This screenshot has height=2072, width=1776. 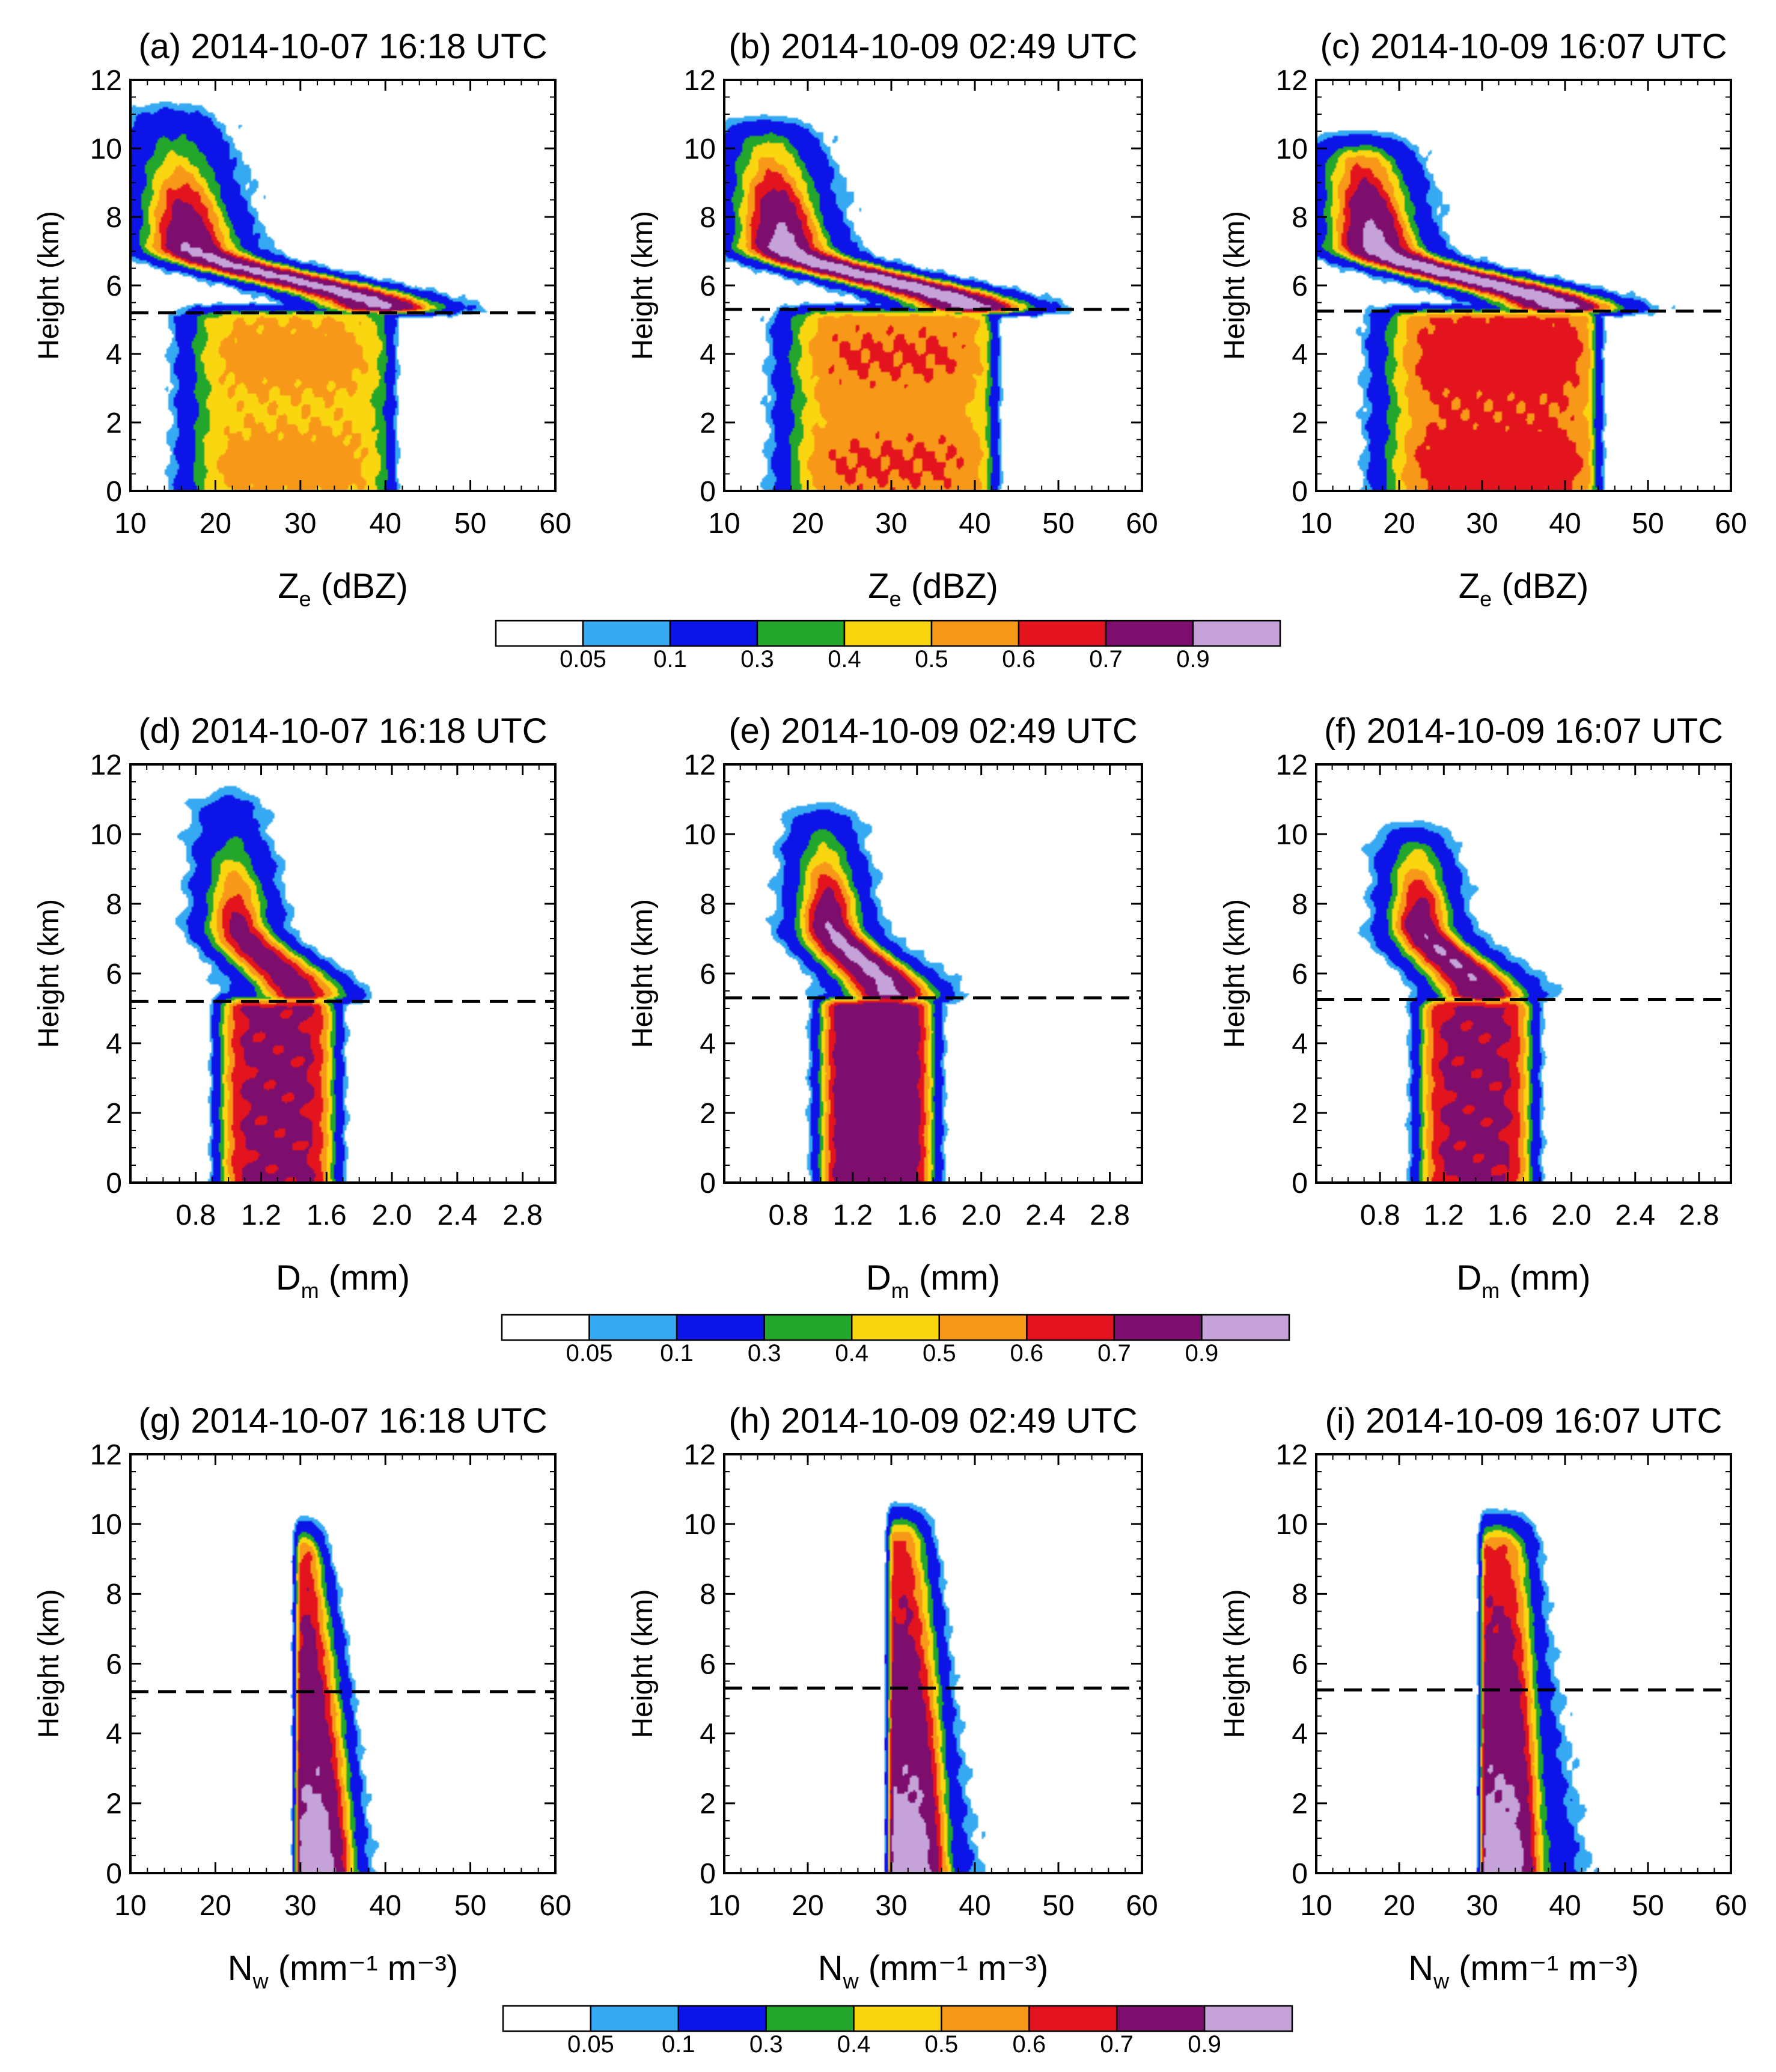 What do you see at coordinates (522, 1215) in the screenshot?
I see `x-tick-label: 2.8` at bounding box center [522, 1215].